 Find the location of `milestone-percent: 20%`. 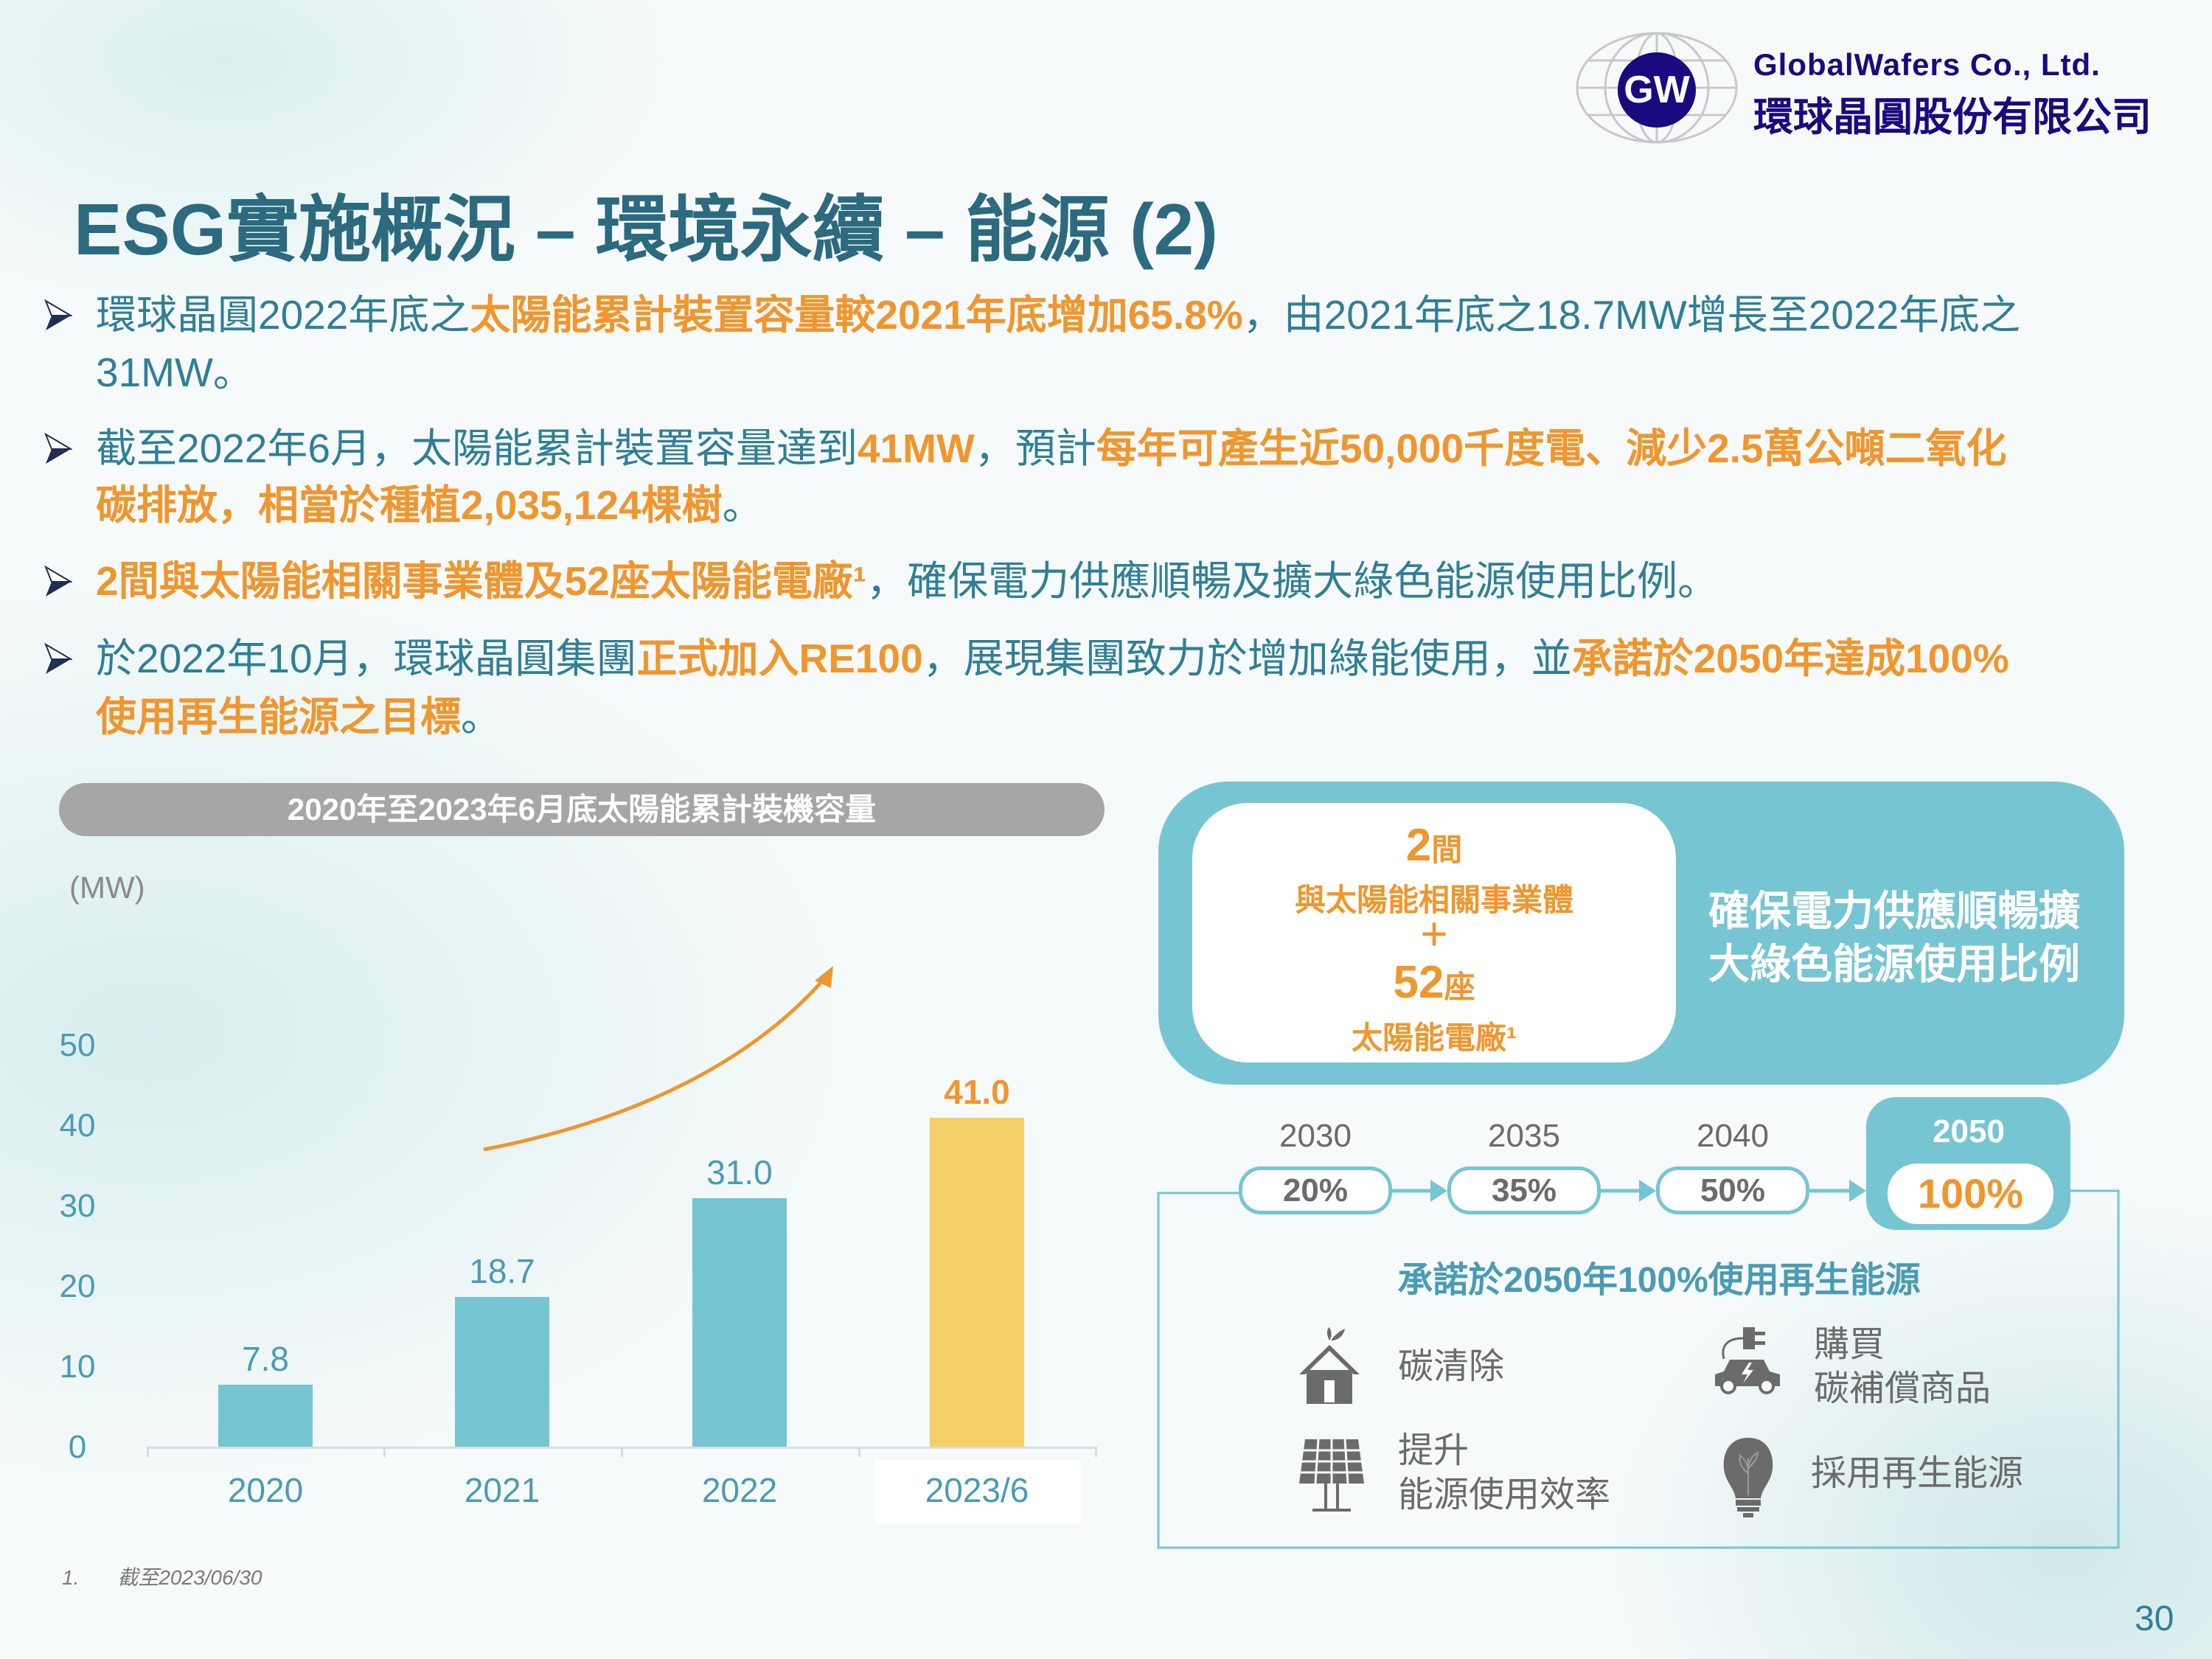

milestone-percent: 20% is located at coordinates (1315, 1190).